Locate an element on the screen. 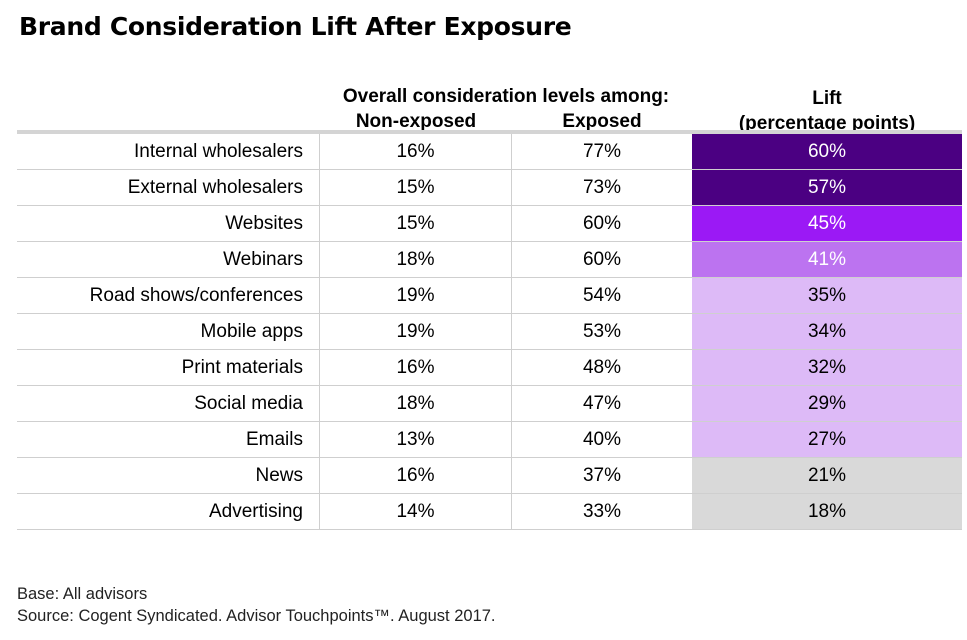 The height and width of the screenshot is (640, 967). column-header-lift-line1: Lift is located at coordinates (827, 98).